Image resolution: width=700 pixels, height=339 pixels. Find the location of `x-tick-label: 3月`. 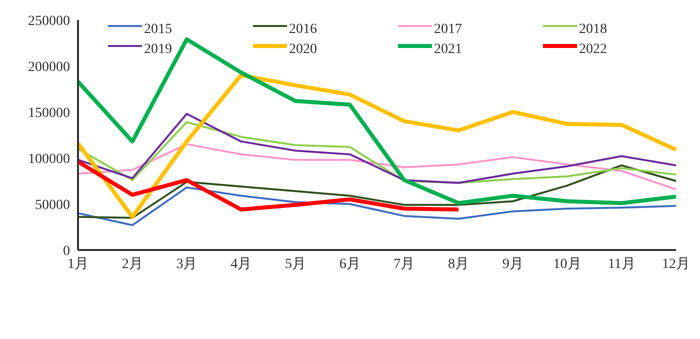

x-tick-label: 3月 is located at coordinates (187, 264).